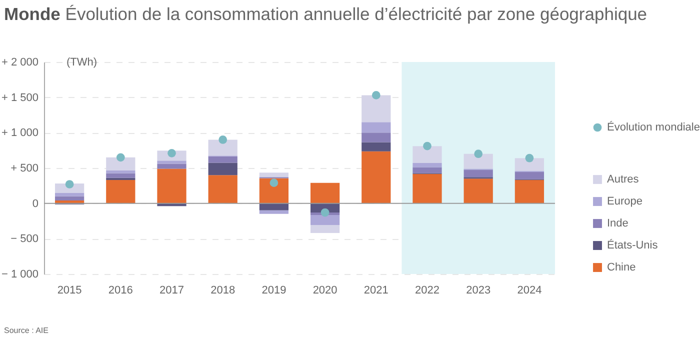 The height and width of the screenshot is (339, 700). I want to click on x-tick-label: 2016, so click(120, 290).